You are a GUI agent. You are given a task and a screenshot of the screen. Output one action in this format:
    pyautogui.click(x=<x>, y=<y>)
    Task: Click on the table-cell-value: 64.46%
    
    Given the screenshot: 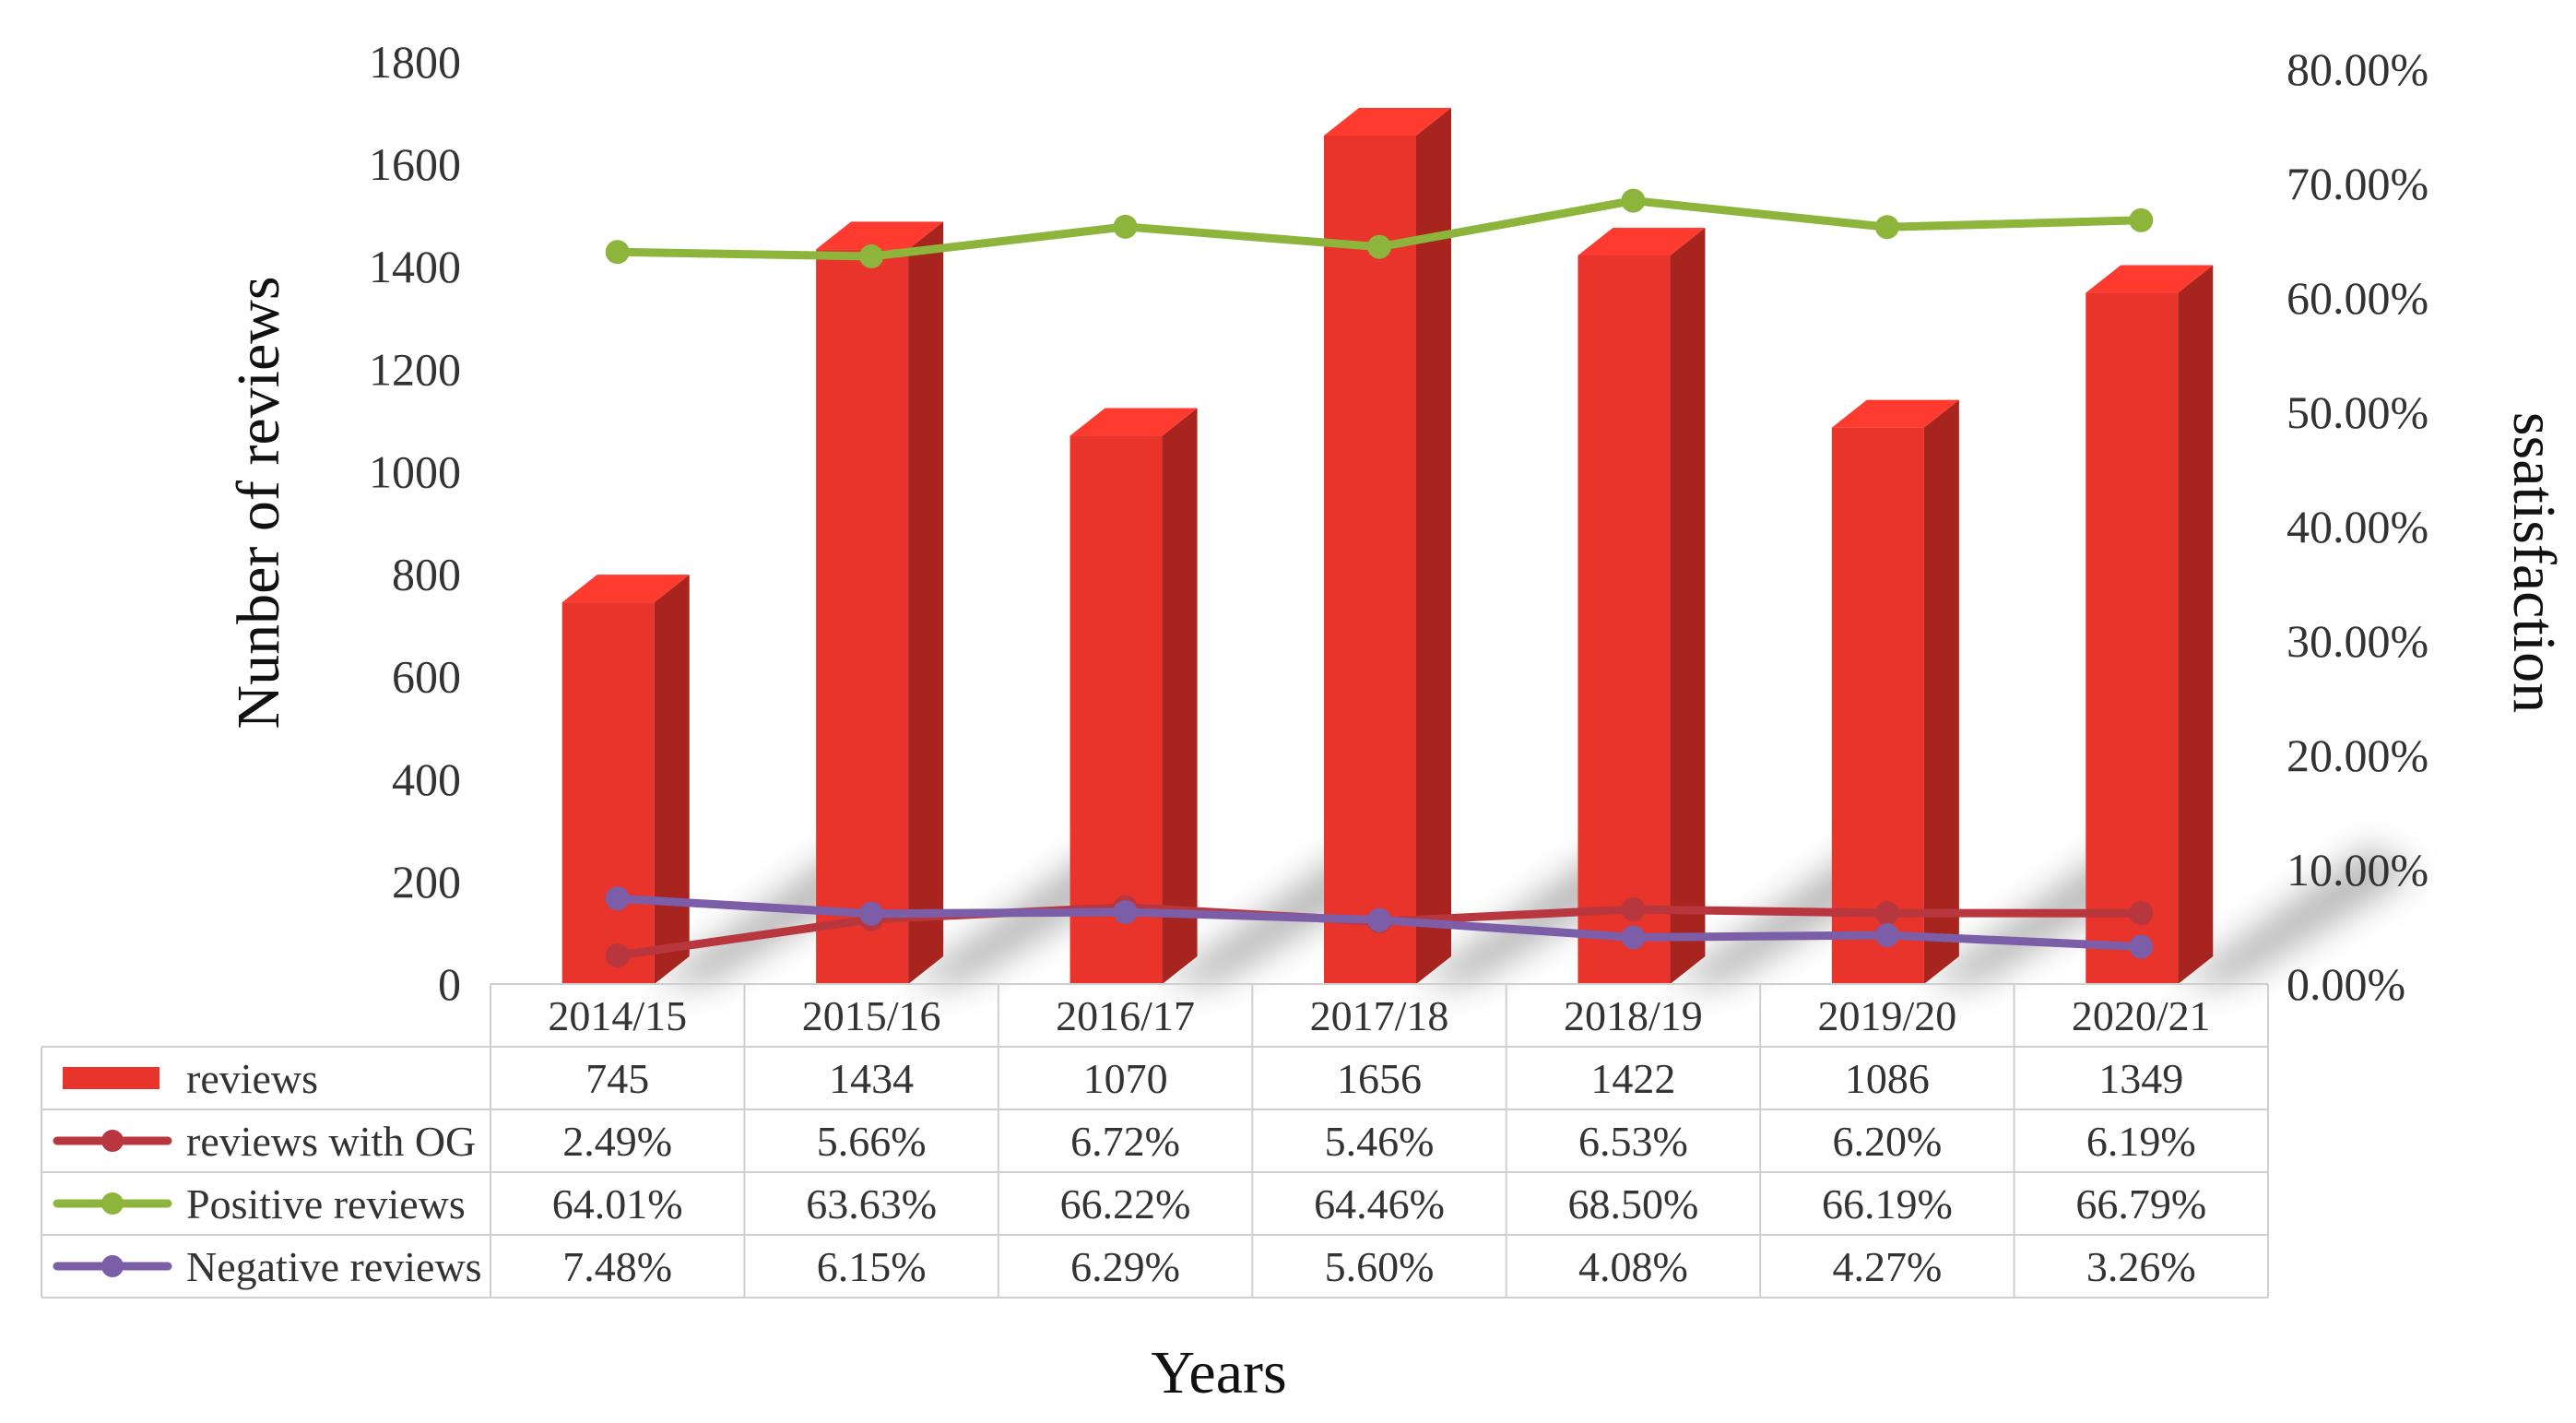 What is the action you would take?
    pyautogui.click(x=1379, y=1203)
    